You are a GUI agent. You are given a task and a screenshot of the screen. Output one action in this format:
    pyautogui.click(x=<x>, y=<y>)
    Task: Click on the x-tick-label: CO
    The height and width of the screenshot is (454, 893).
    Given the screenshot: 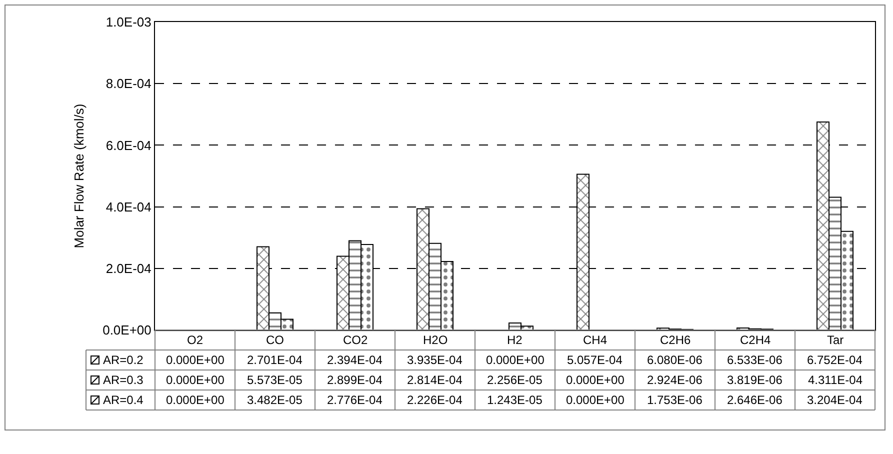 What is the action you would take?
    pyautogui.click(x=275, y=340)
    